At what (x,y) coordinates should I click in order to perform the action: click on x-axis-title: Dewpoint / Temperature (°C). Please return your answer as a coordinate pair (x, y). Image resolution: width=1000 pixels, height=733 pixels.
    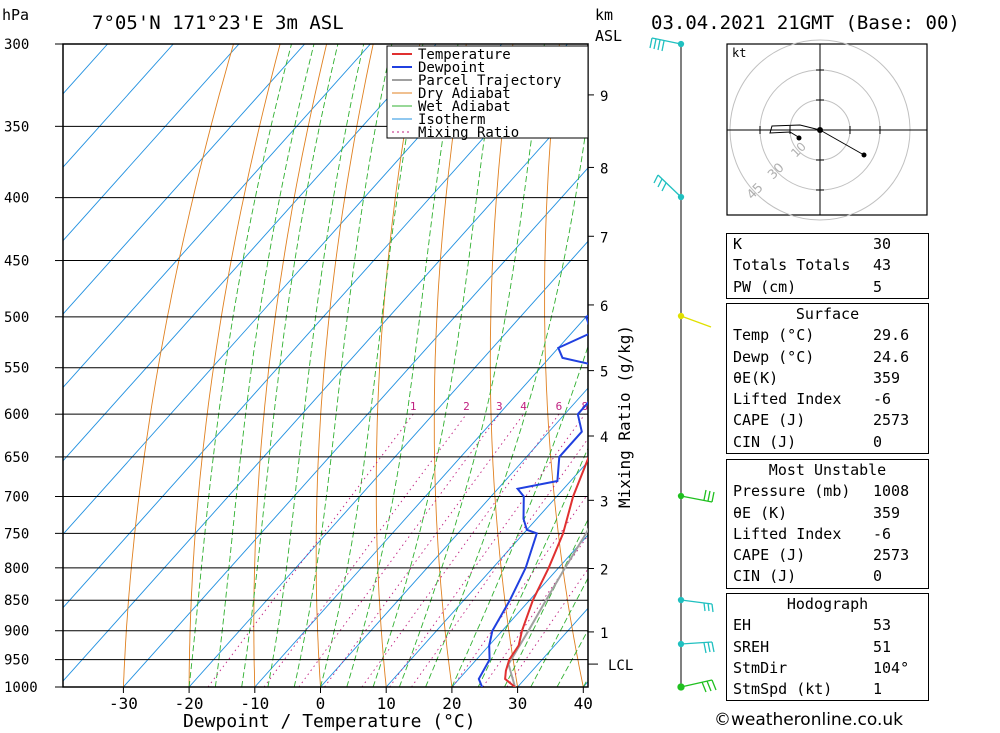
    Looking at the image, I should click on (329, 721).